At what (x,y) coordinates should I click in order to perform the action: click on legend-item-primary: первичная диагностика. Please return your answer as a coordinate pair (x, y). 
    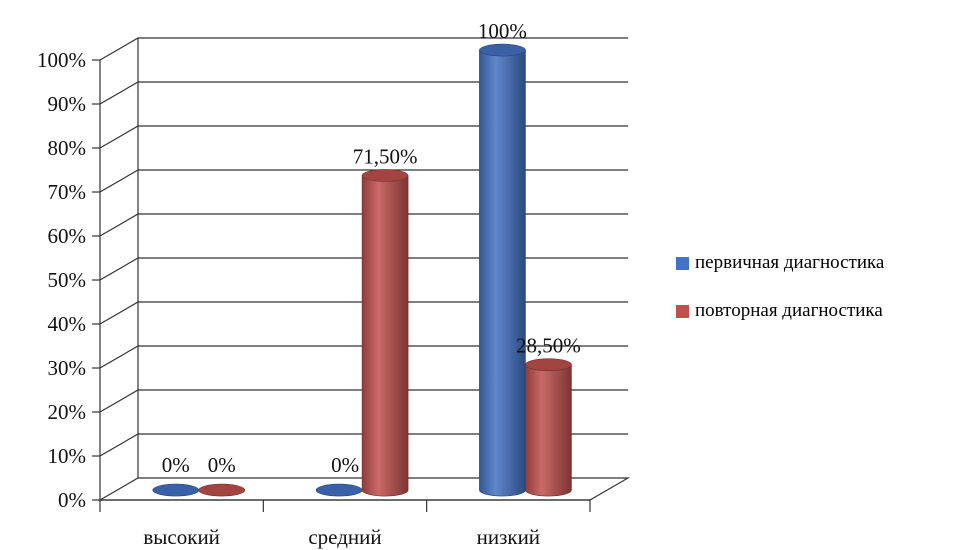
    Looking at the image, I should click on (780, 263).